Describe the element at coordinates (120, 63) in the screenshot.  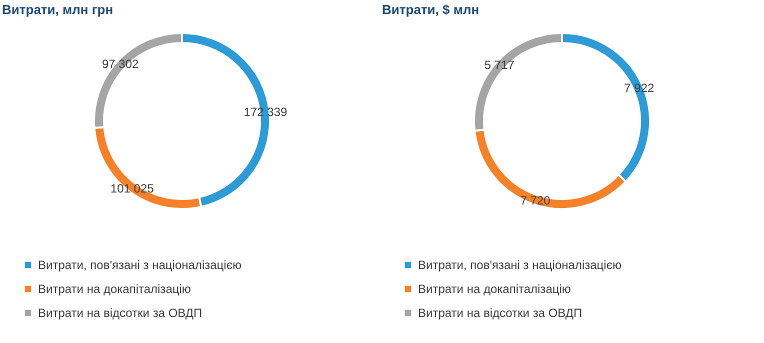
I see `data-label: 97 302` at that location.